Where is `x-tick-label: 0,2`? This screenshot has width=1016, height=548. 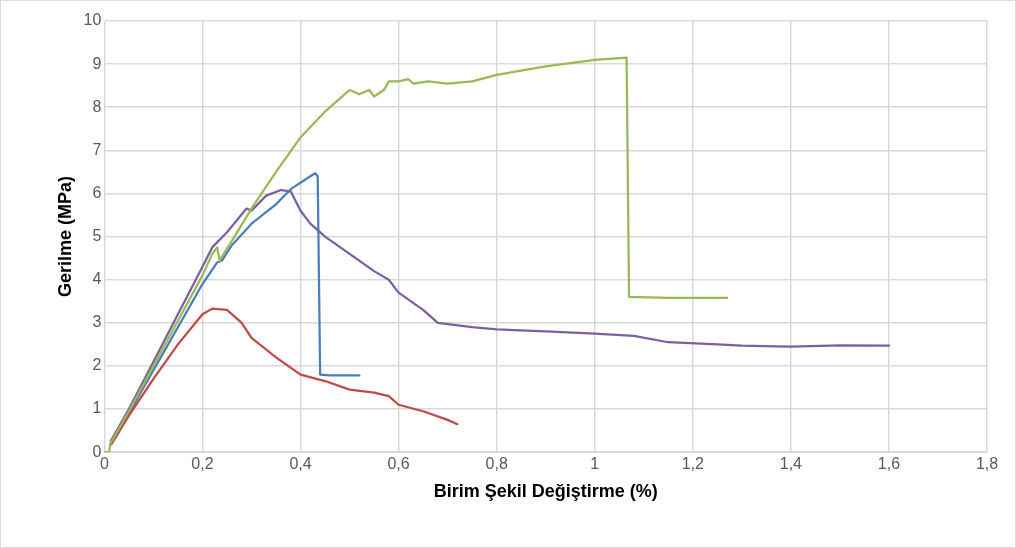
x-tick-label: 0,2 is located at coordinates (202, 464).